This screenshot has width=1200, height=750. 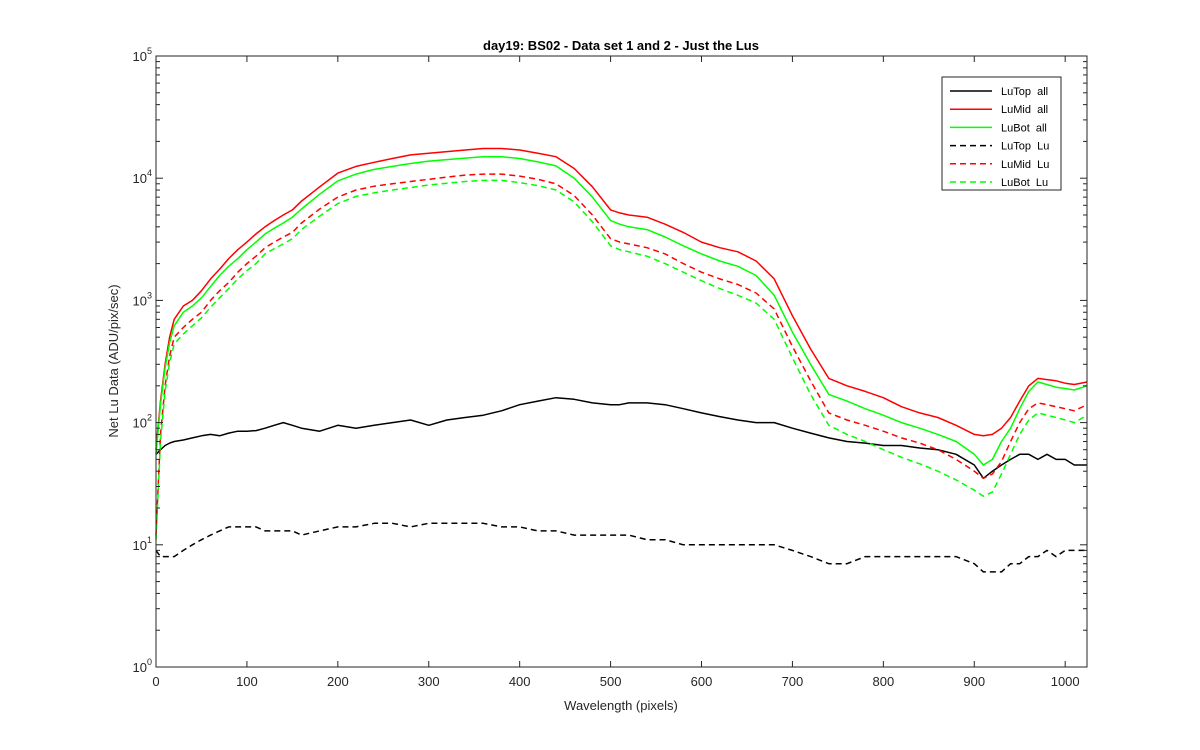 I want to click on x-tick-label: 1000, so click(x=1065, y=681).